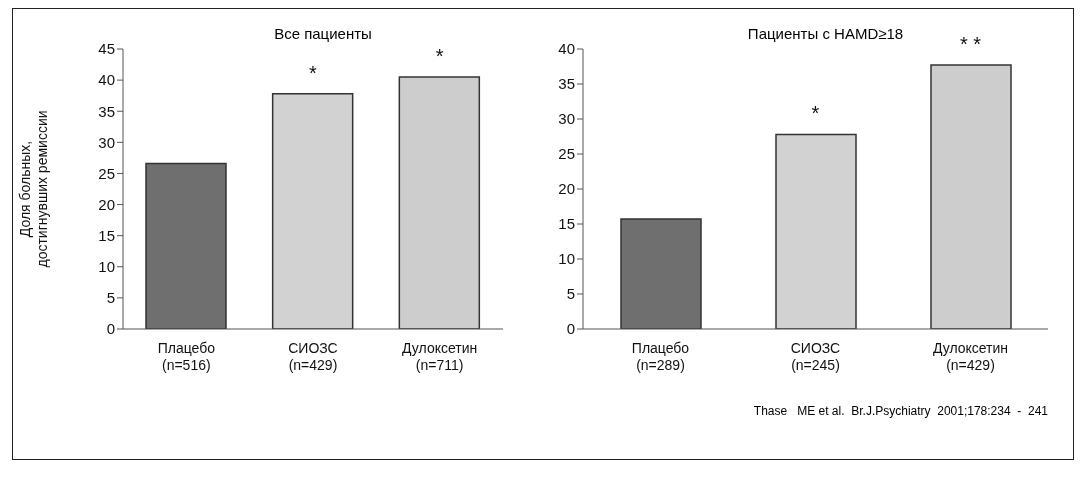  I want to click on x-tick-label: Дулоксетин (n=429), so click(970, 356).